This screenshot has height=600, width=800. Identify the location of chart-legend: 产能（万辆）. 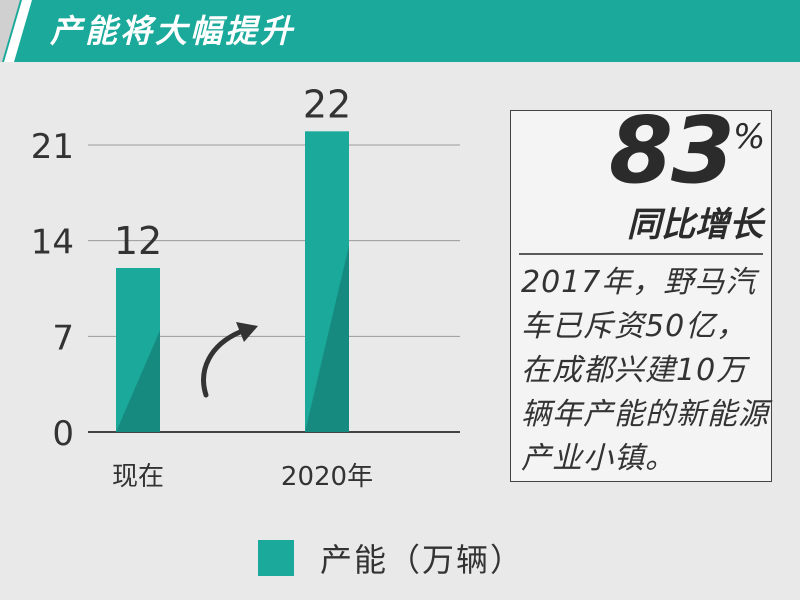
(391, 558).